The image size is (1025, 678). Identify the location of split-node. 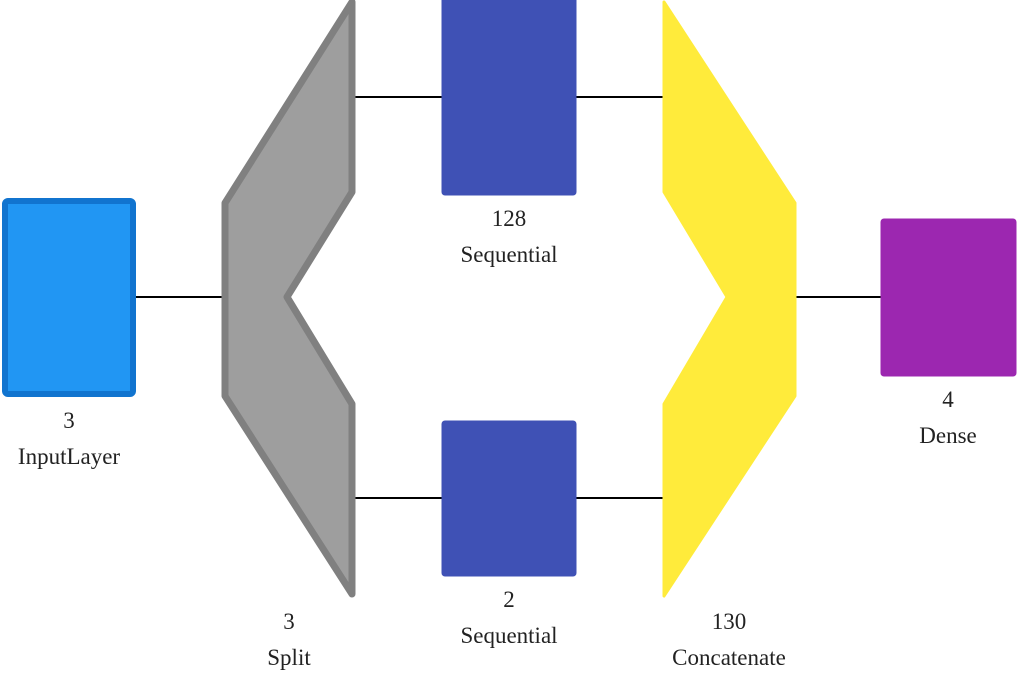
(288, 299).